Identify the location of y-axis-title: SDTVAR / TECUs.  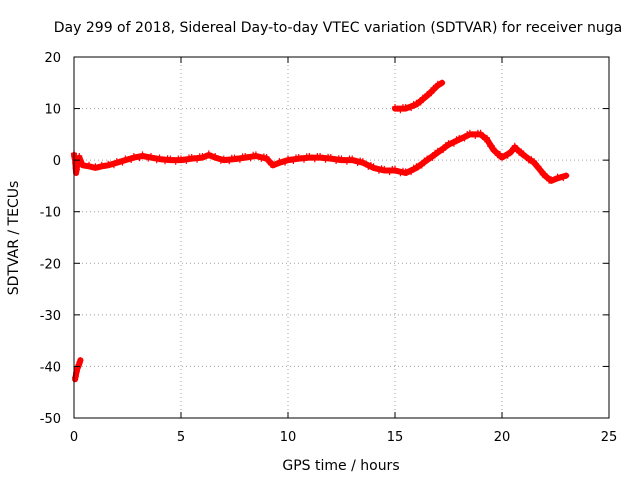
(14, 238).